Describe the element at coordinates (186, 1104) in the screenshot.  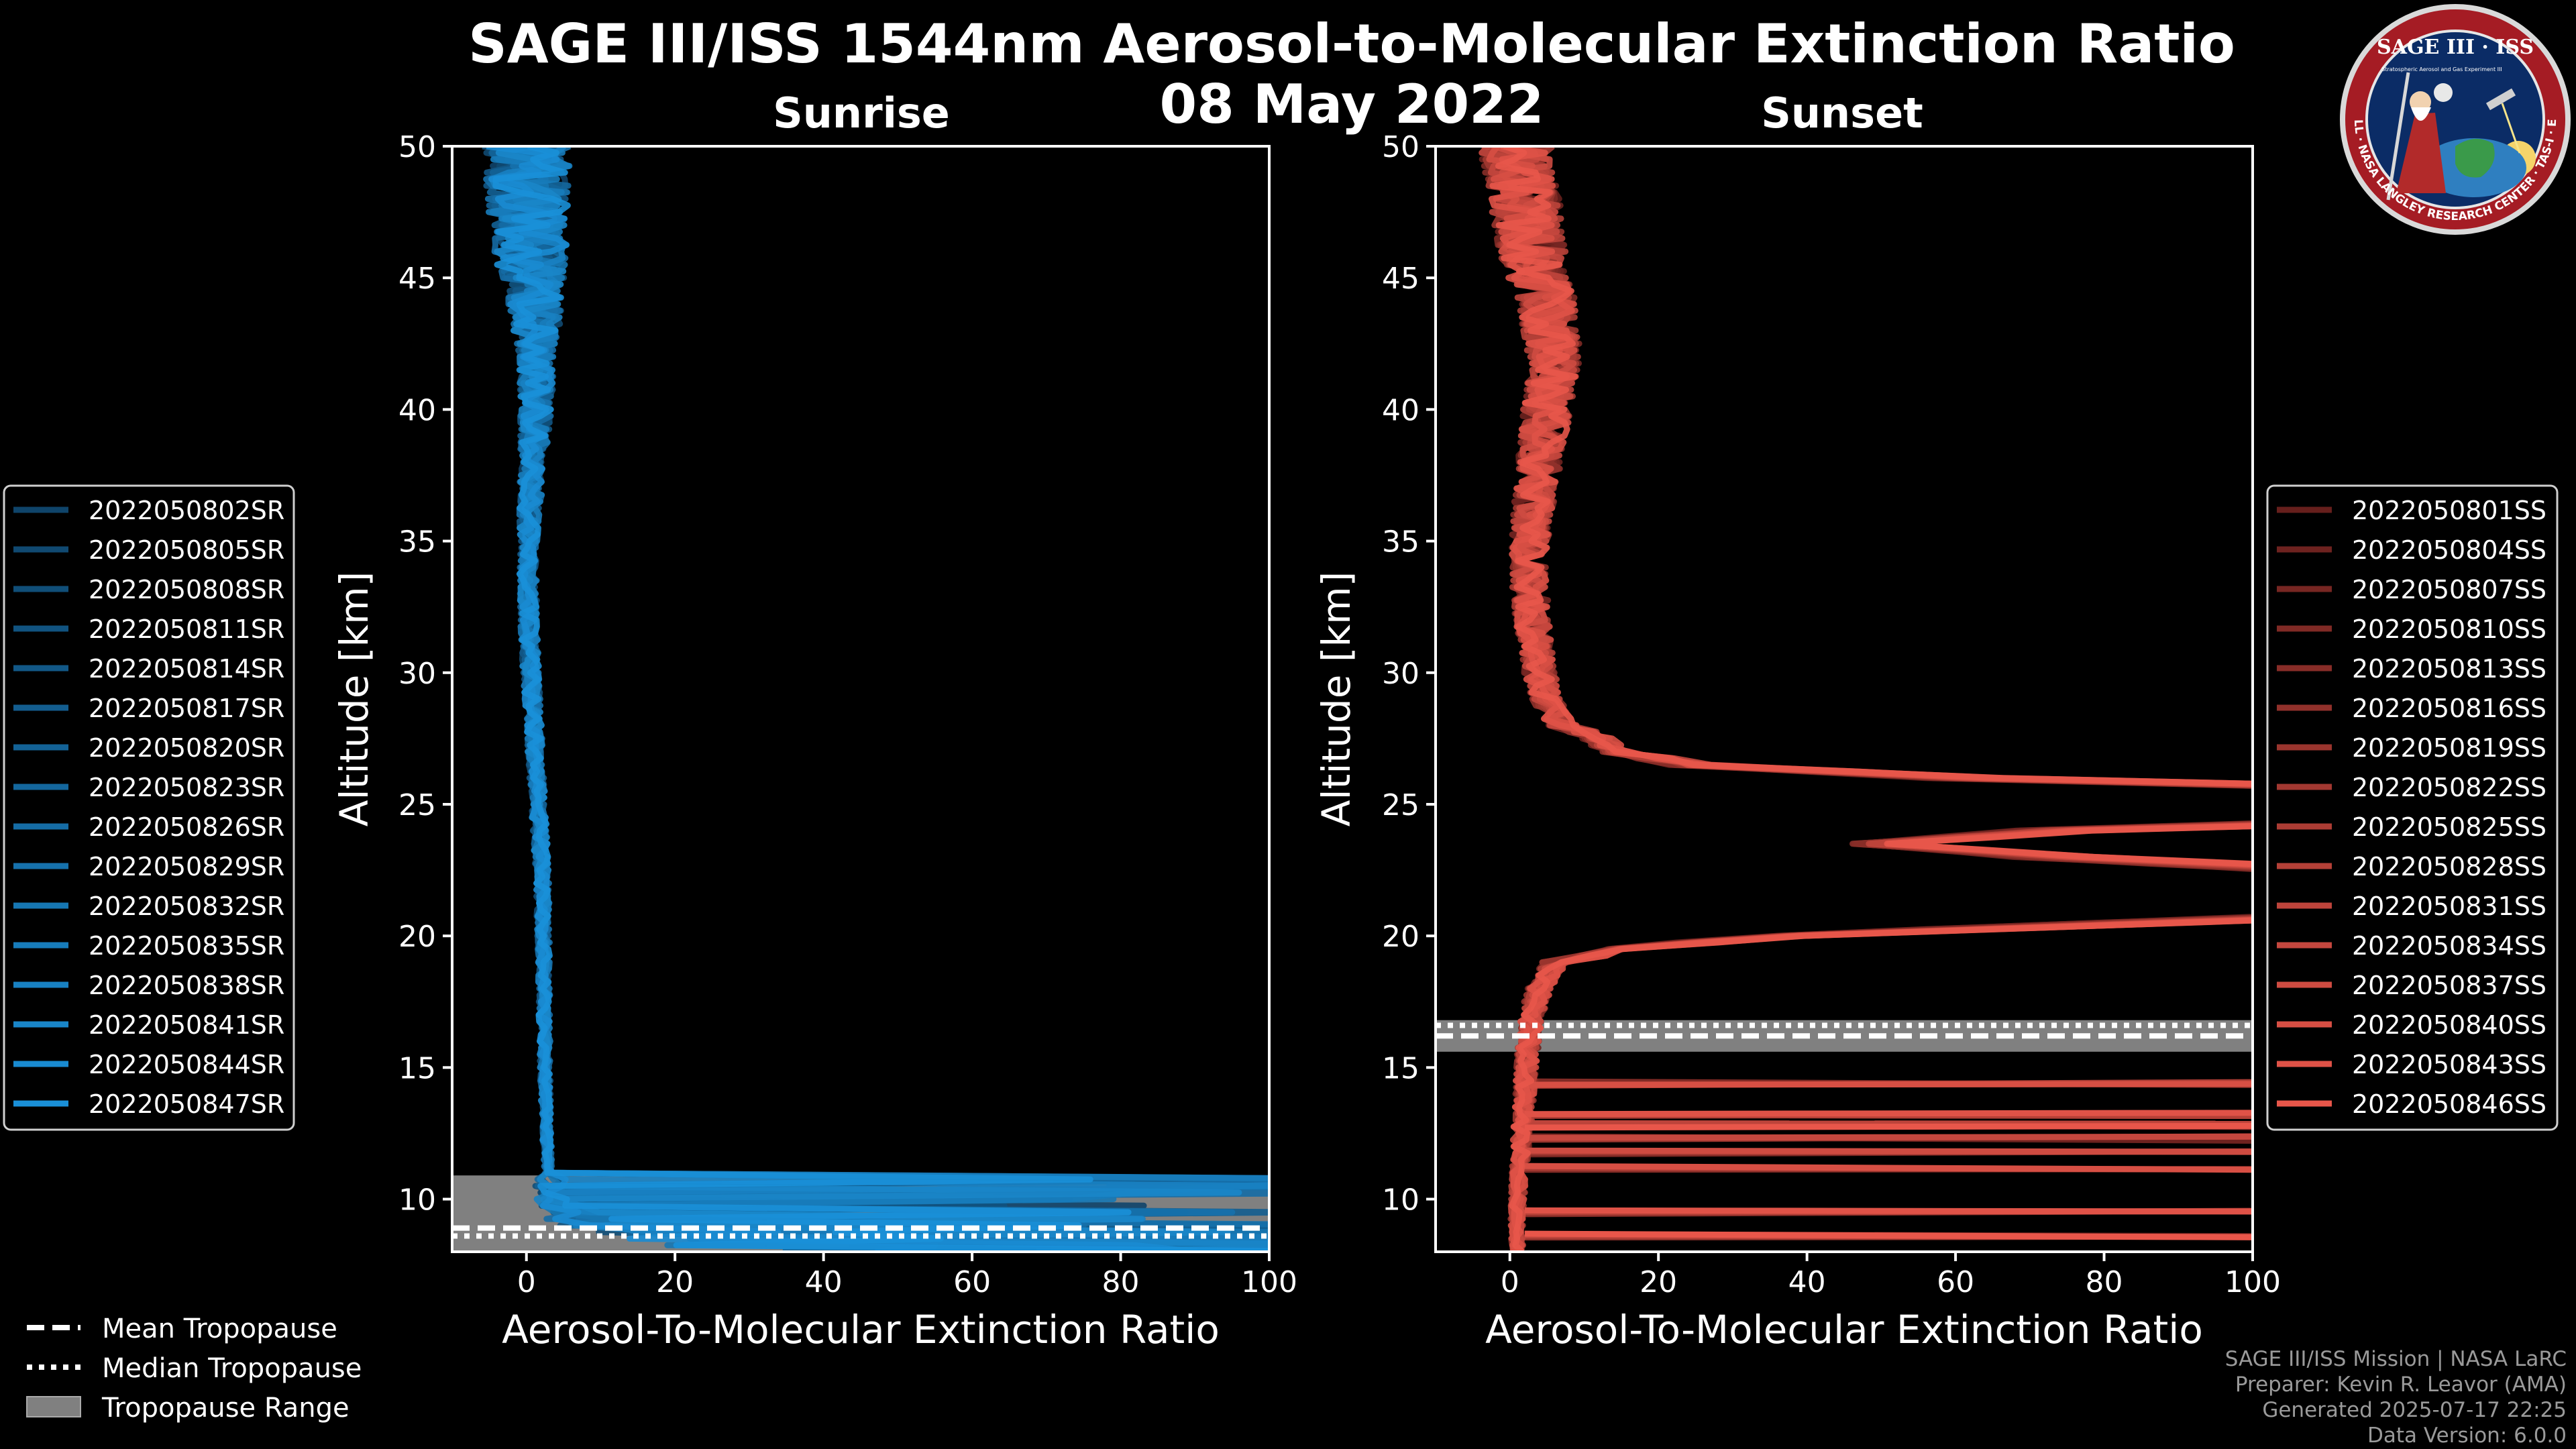
I see `legend-entry-2022050847SR: 2022050847SR` at that location.